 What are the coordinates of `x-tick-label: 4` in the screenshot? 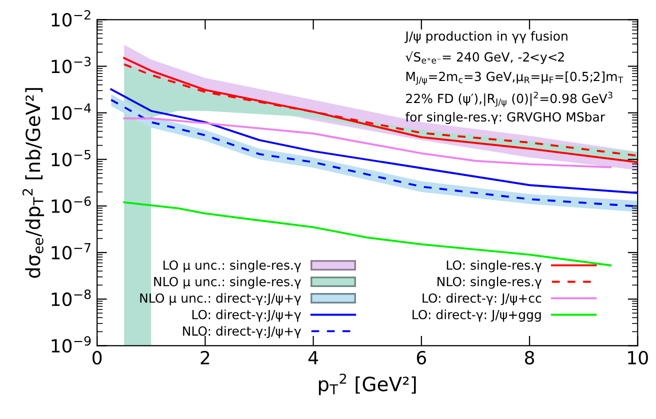 It's located at (313, 357).